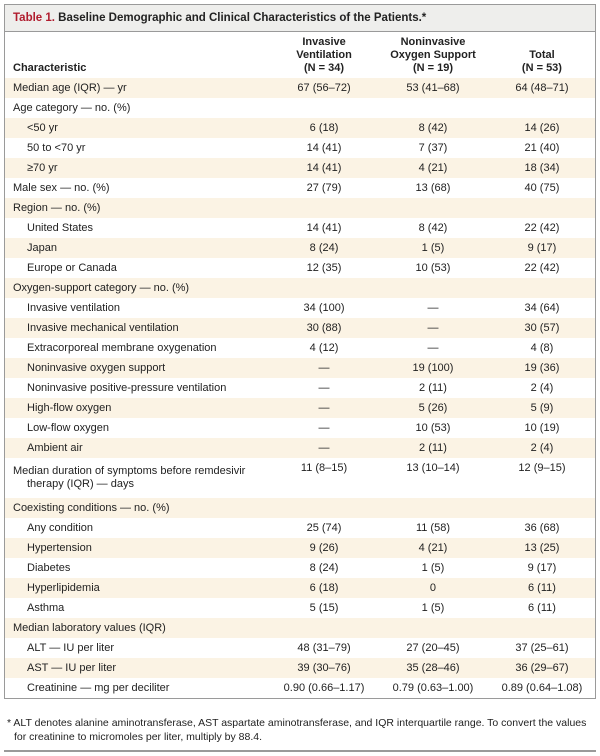 This screenshot has height=756, width=600. What do you see at coordinates (49, 567) in the screenshot?
I see `row-label-text: Diabetes` at bounding box center [49, 567].